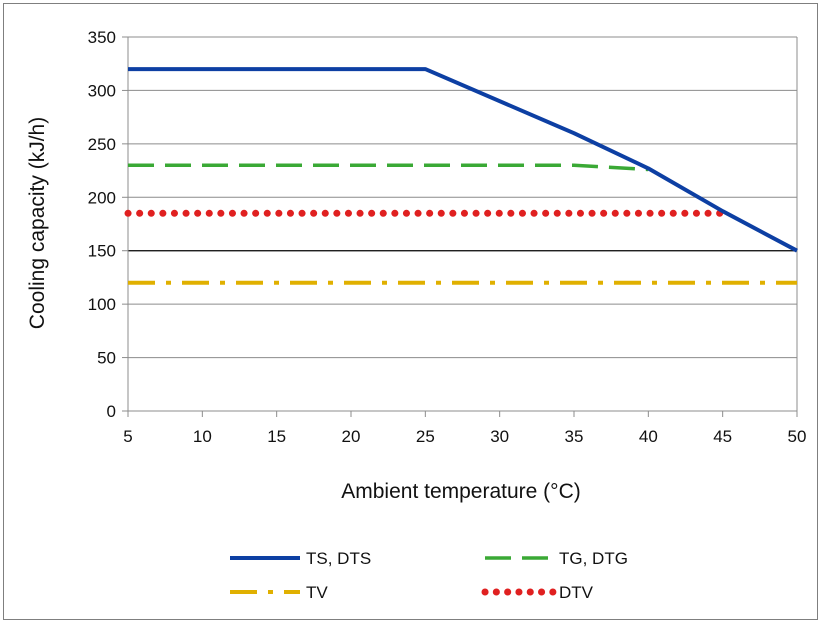 The width and height of the screenshot is (822, 624). Describe the element at coordinates (464, 436) in the screenshot. I see `x-tick-labels: 5 10 15 20 25 30 35 40 45 50` at that location.